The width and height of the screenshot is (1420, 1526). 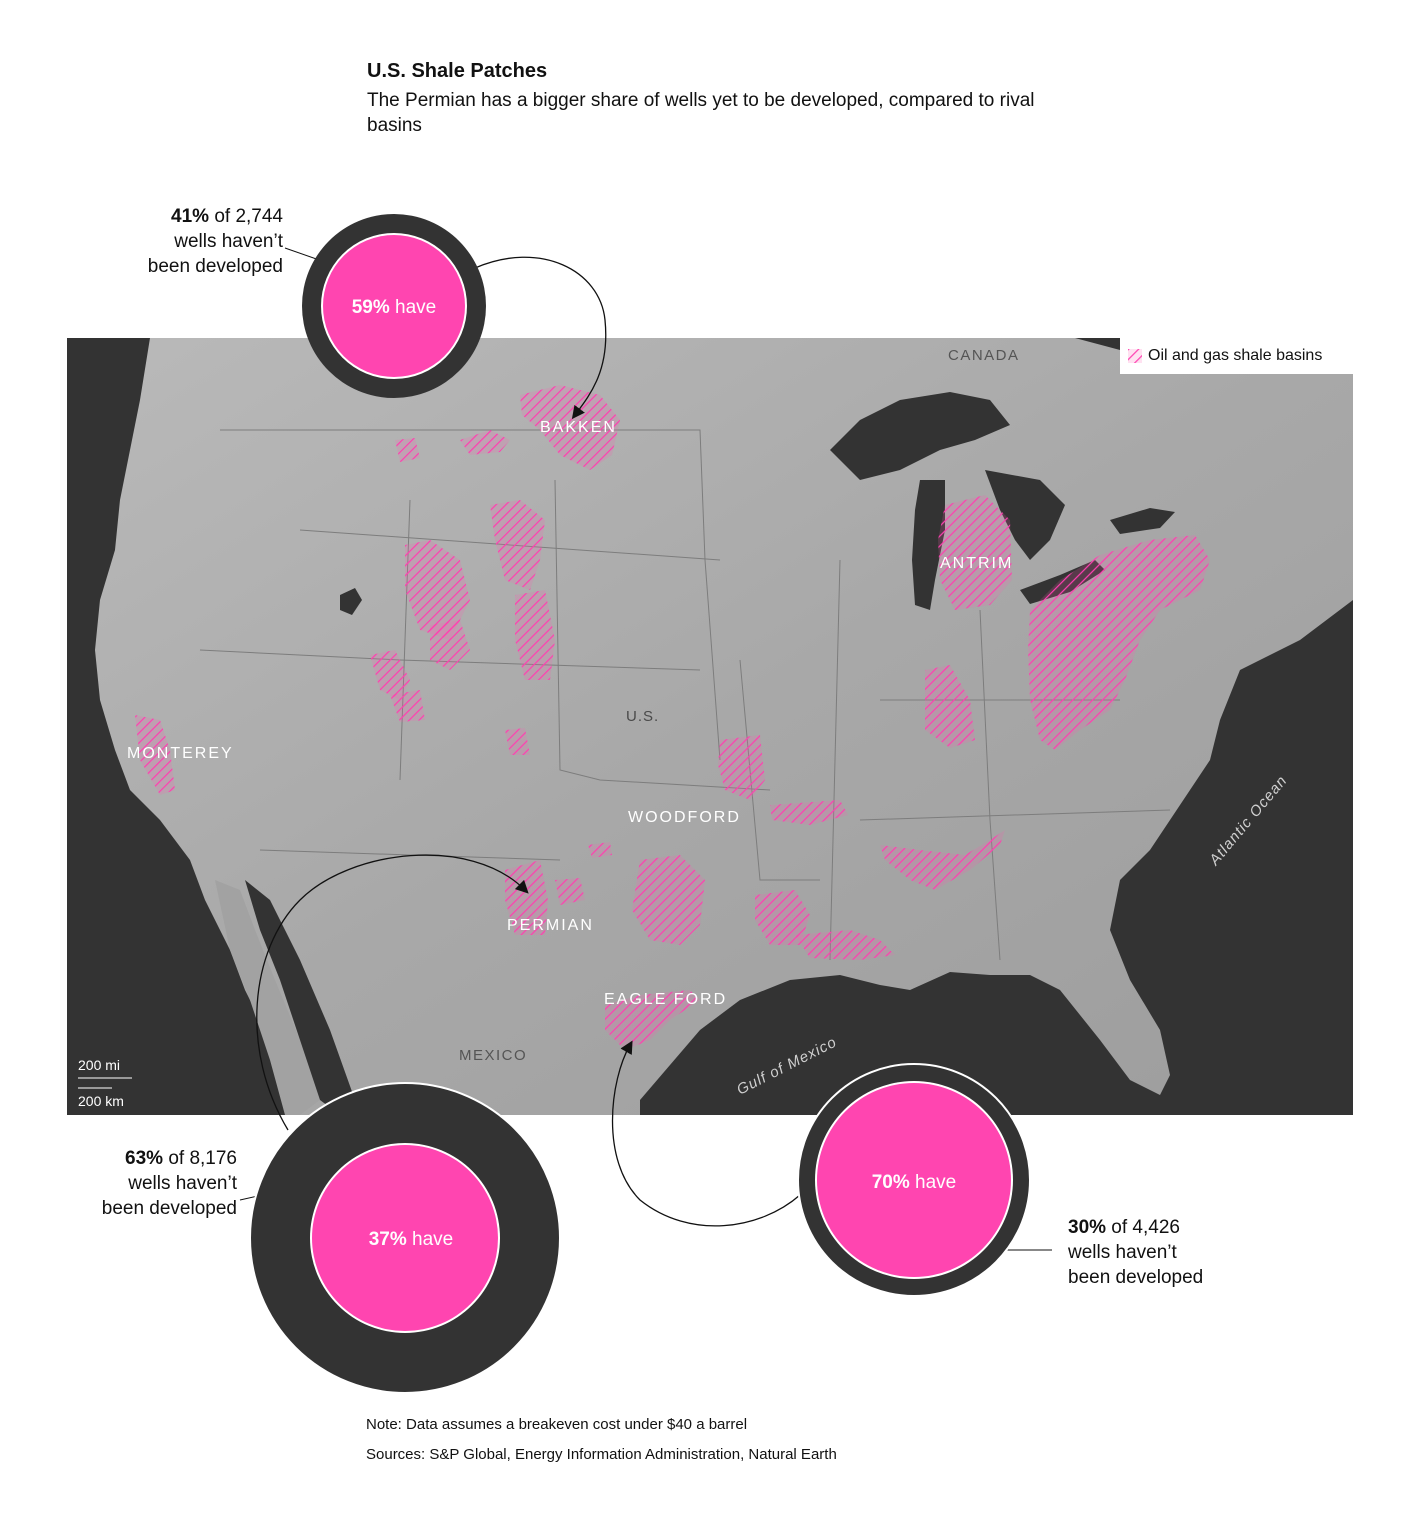 I want to click on label-eagle-ford: EAGLE FORD, so click(x=665, y=999).